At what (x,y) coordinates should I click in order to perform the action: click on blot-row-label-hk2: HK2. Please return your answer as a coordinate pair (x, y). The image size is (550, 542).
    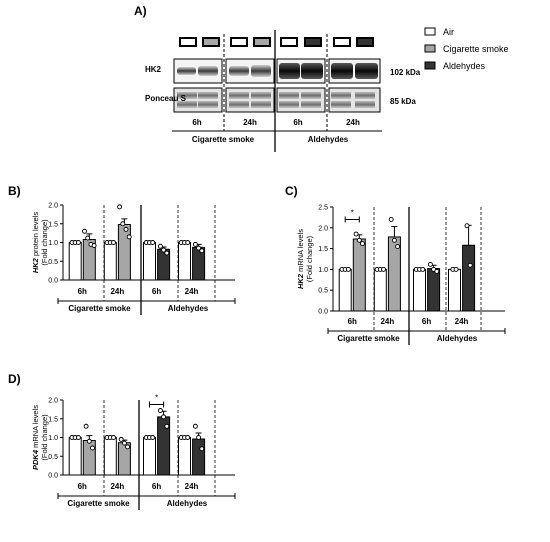
    Looking at the image, I should click on (153, 69).